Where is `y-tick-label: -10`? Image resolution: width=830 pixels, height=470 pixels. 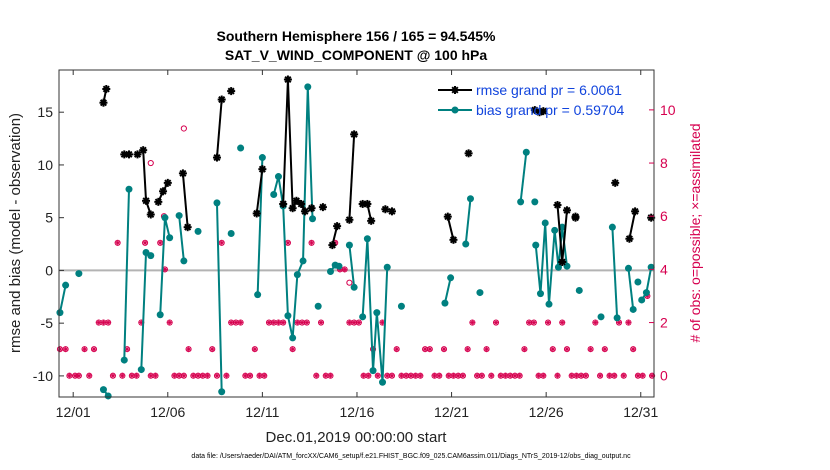
y-tick-label: -10 is located at coordinates (43, 376).